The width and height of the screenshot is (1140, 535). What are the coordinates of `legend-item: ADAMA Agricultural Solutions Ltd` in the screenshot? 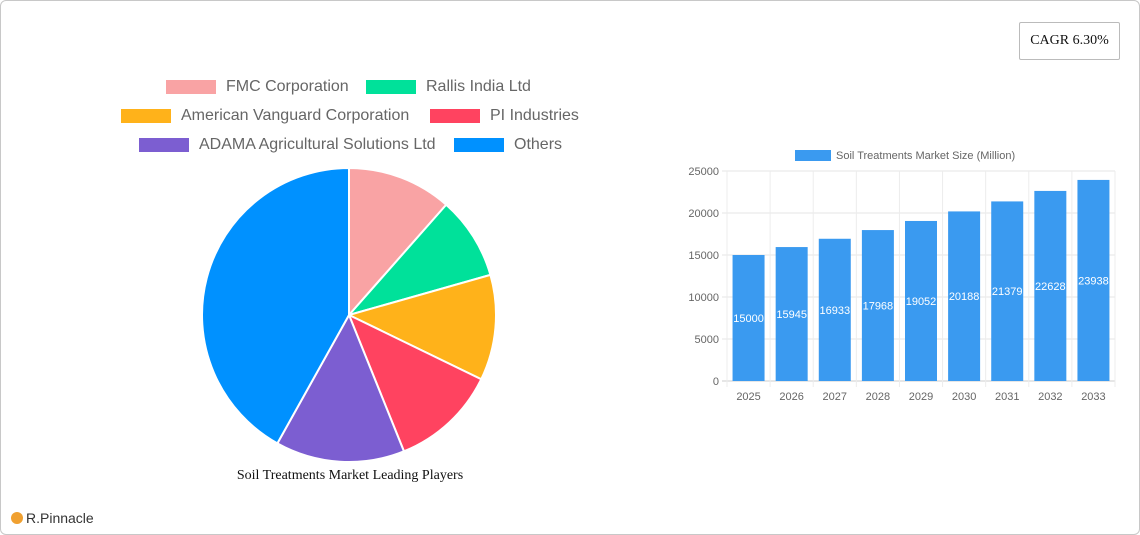 It's located at (287, 145).